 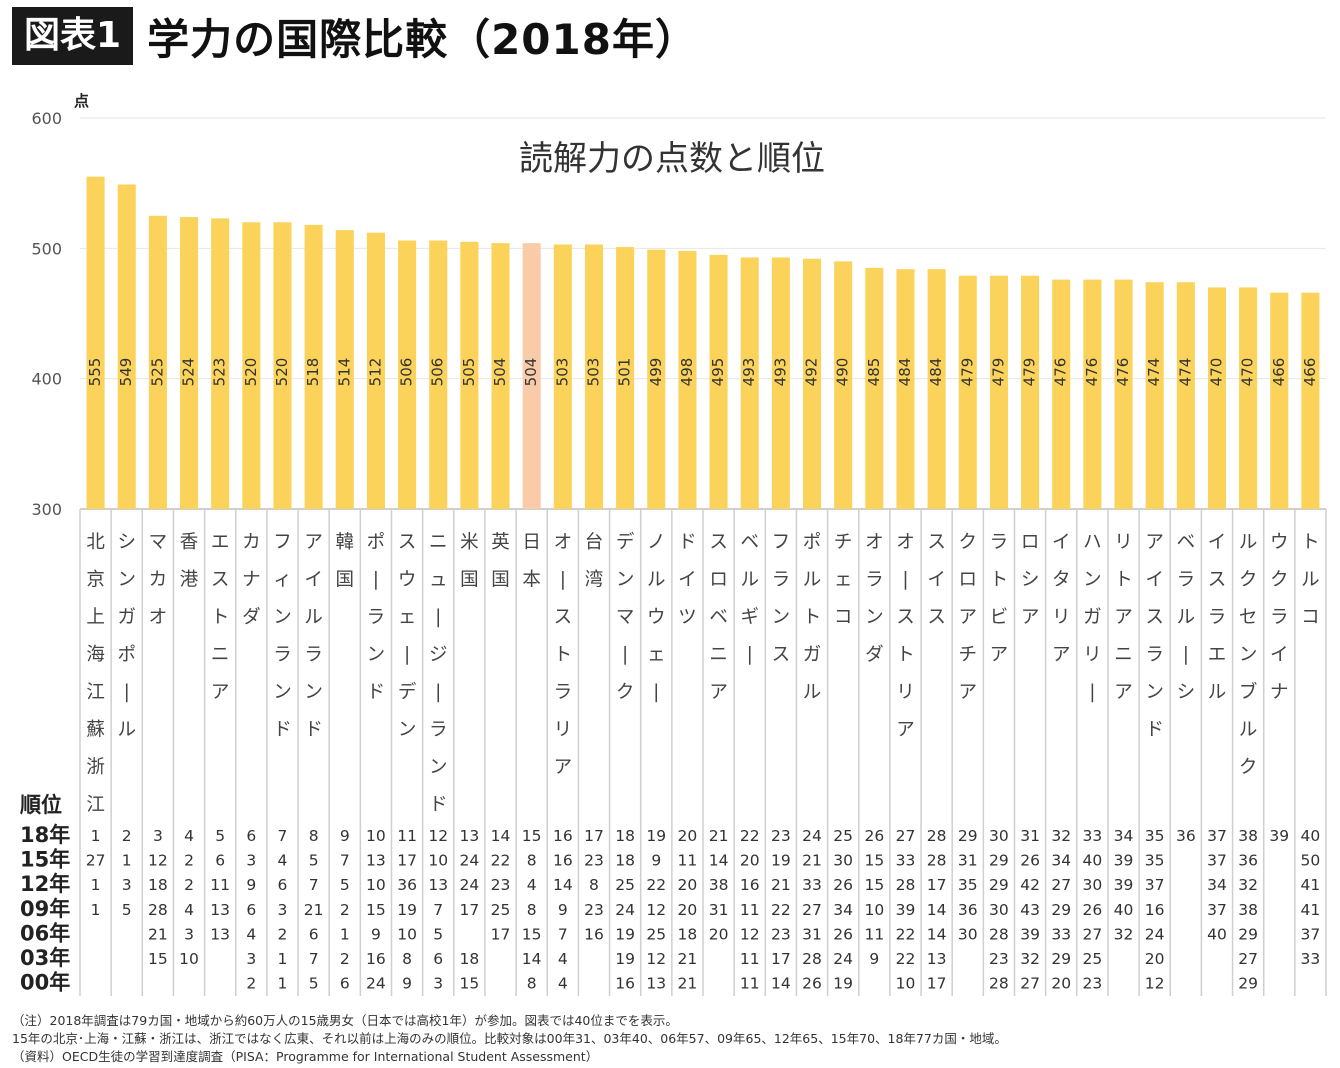 What do you see at coordinates (96, 836) in the screenshot?
I see `rank-cell: 1` at bounding box center [96, 836].